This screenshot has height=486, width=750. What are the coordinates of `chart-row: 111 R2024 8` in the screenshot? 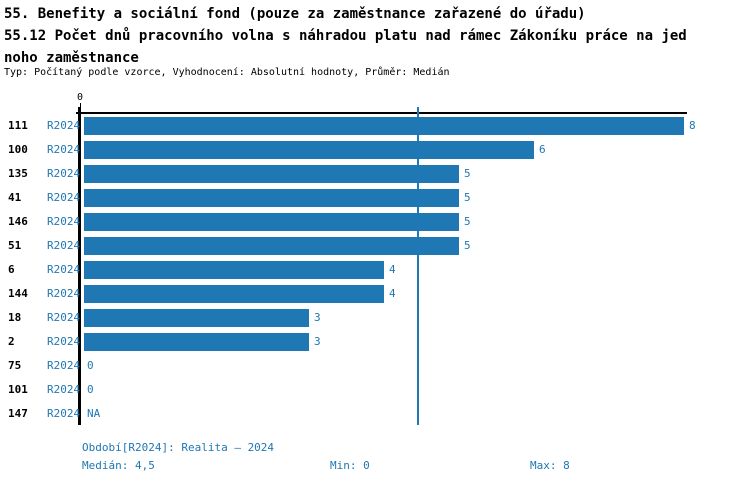 It's located at (375, 126).